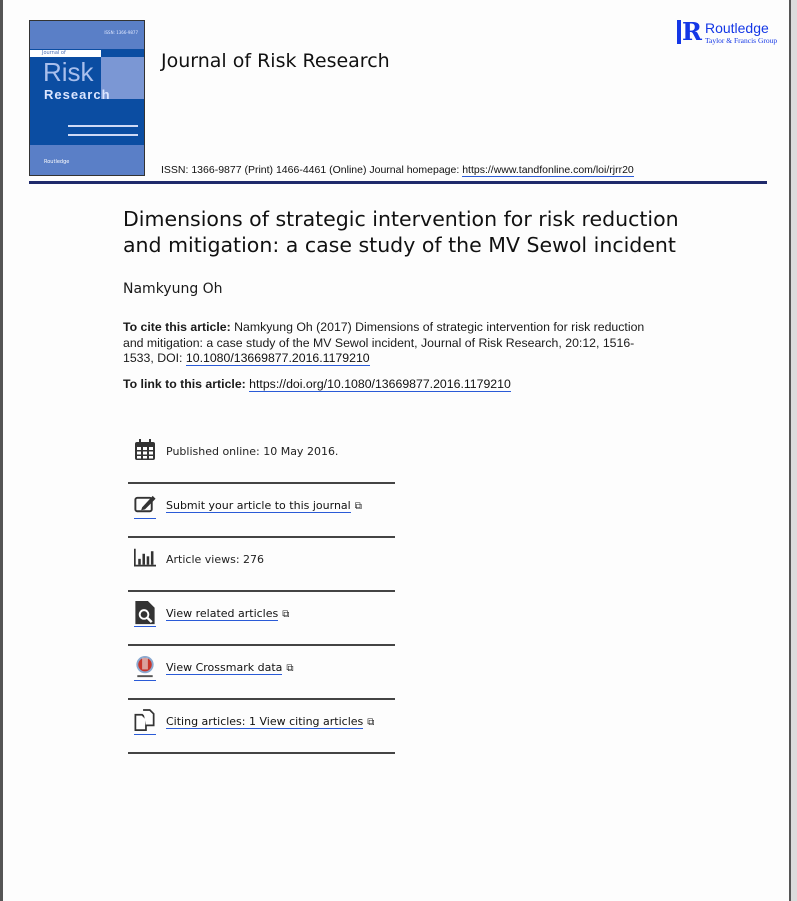 This screenshot has height=901, width=797. Describe the element at coordinates (68, 72) in the screenshot. I see `cover-risk: Risk` at that location.